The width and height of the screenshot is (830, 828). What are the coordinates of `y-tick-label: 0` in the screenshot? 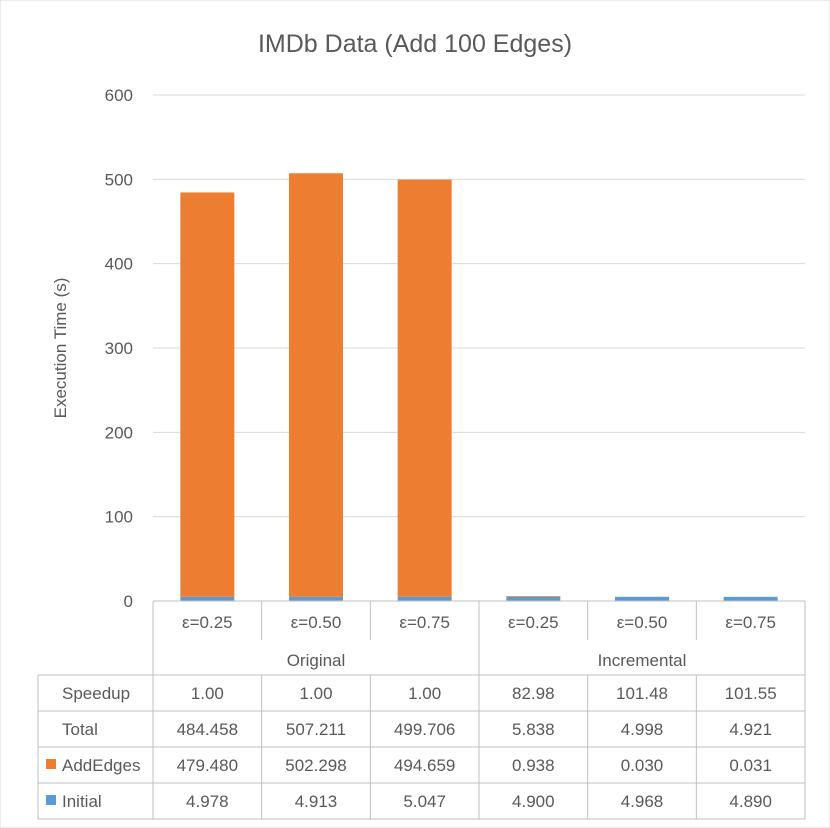 It's located at (128, 601).